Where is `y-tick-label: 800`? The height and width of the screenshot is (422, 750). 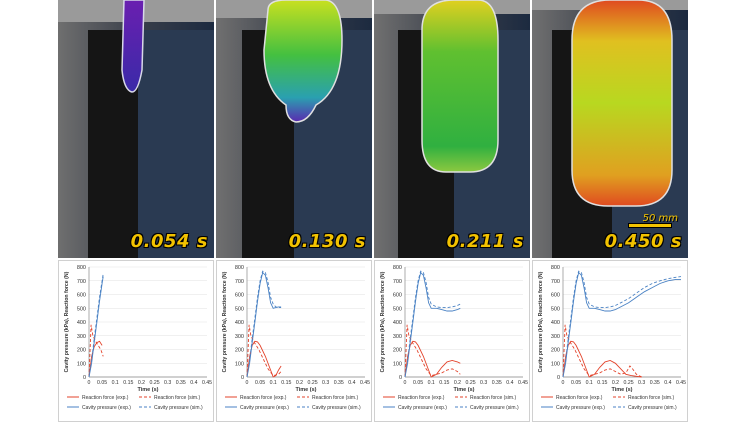 y-tick-label: 800 is located at coordinates (555, 268).